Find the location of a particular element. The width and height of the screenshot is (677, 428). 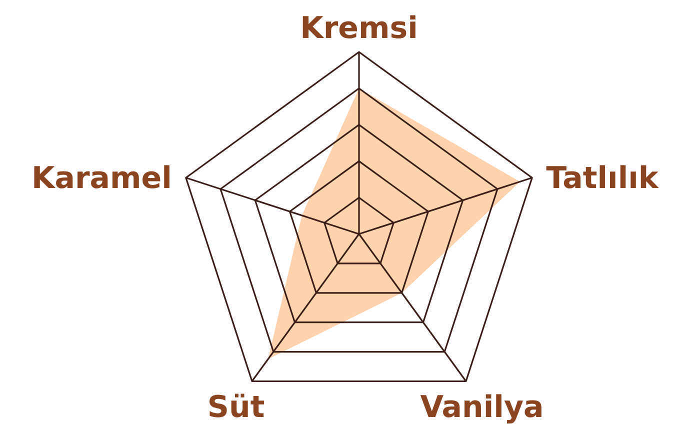

spoke-label: Süt is located at coordinates (236, 408).